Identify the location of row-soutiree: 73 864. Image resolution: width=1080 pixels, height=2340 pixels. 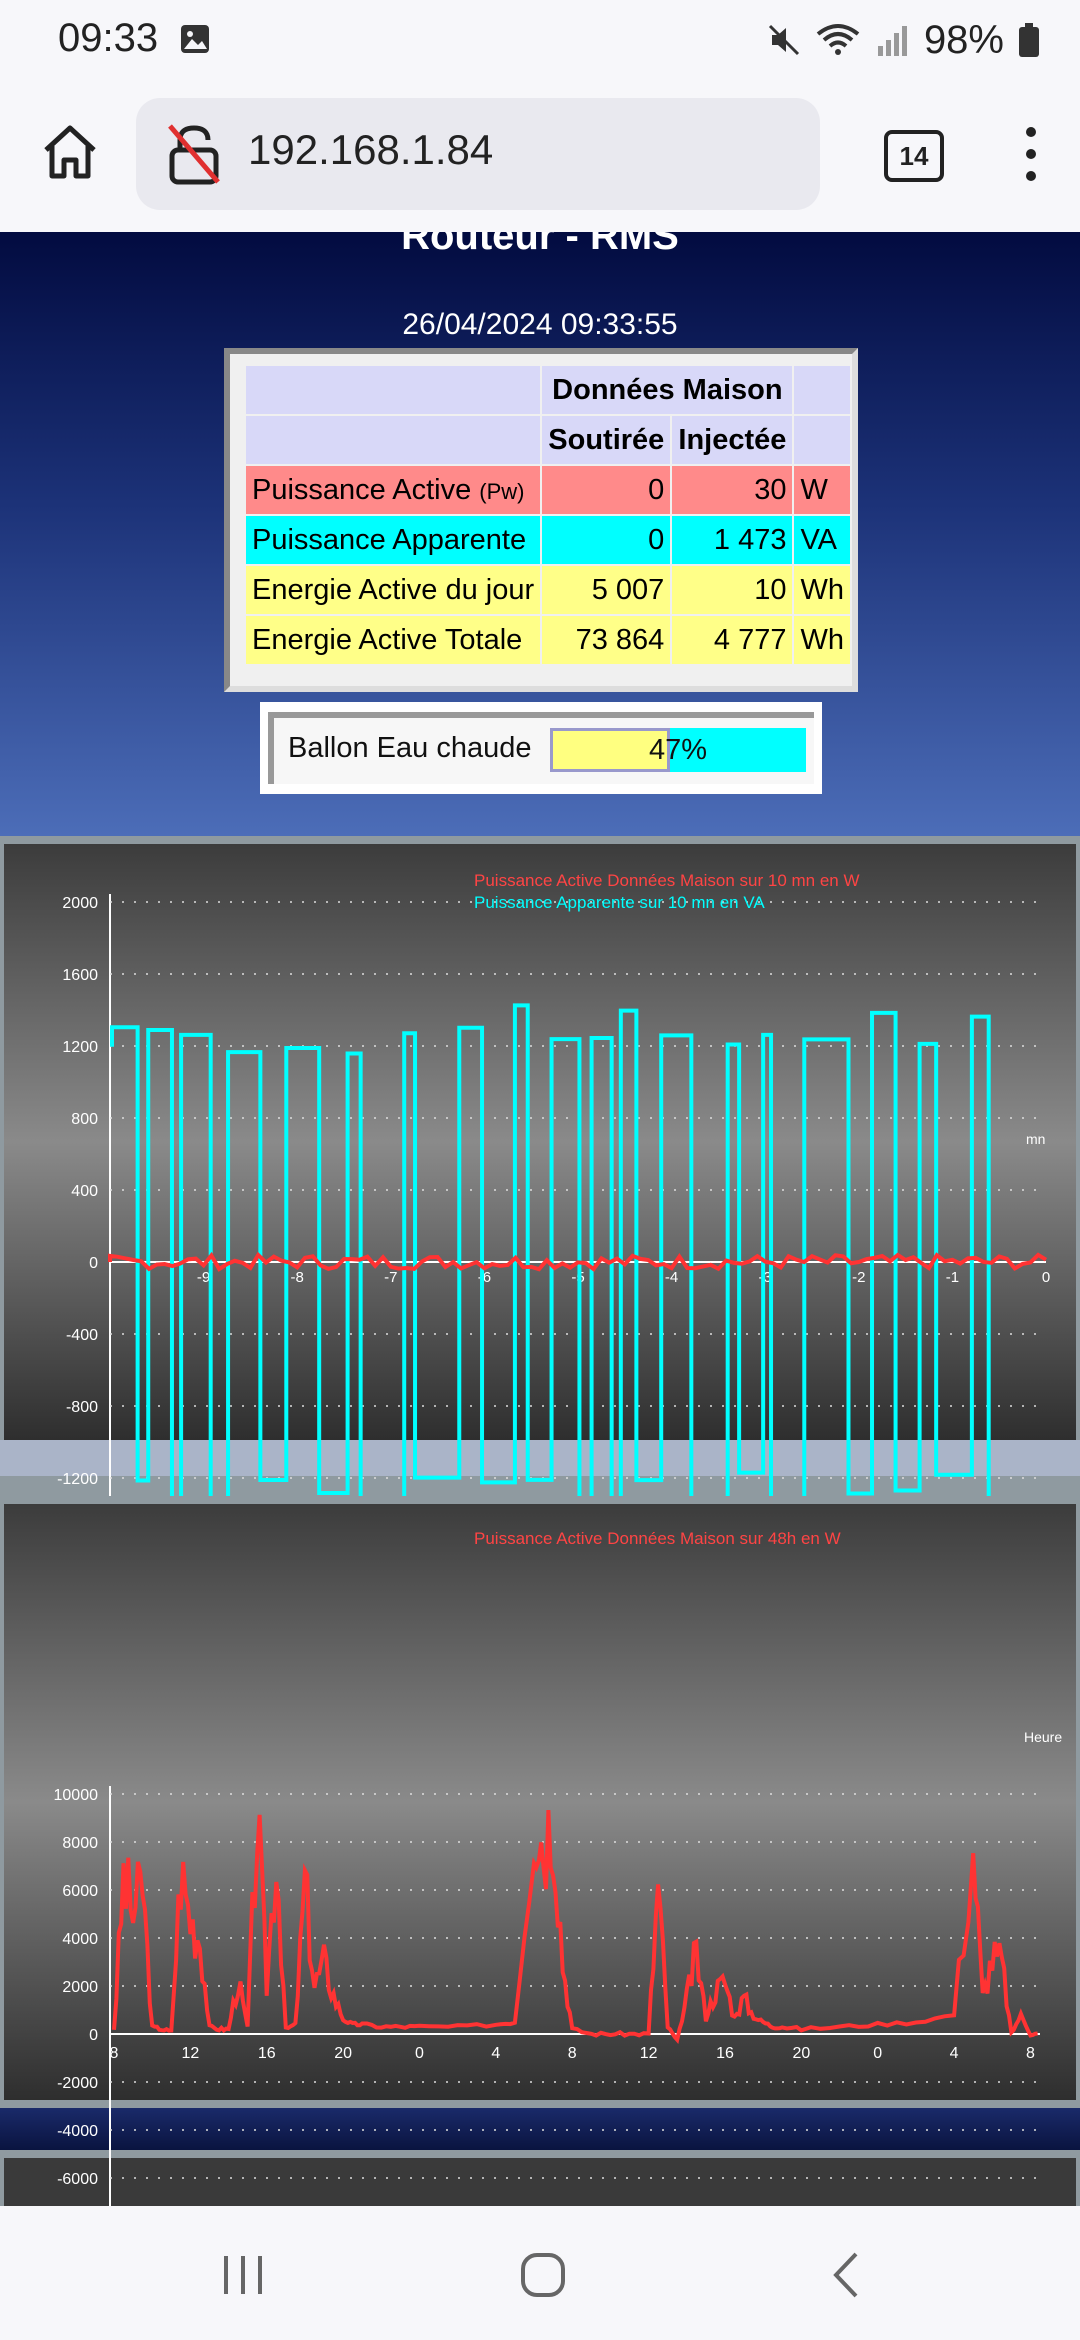
(606, 640).